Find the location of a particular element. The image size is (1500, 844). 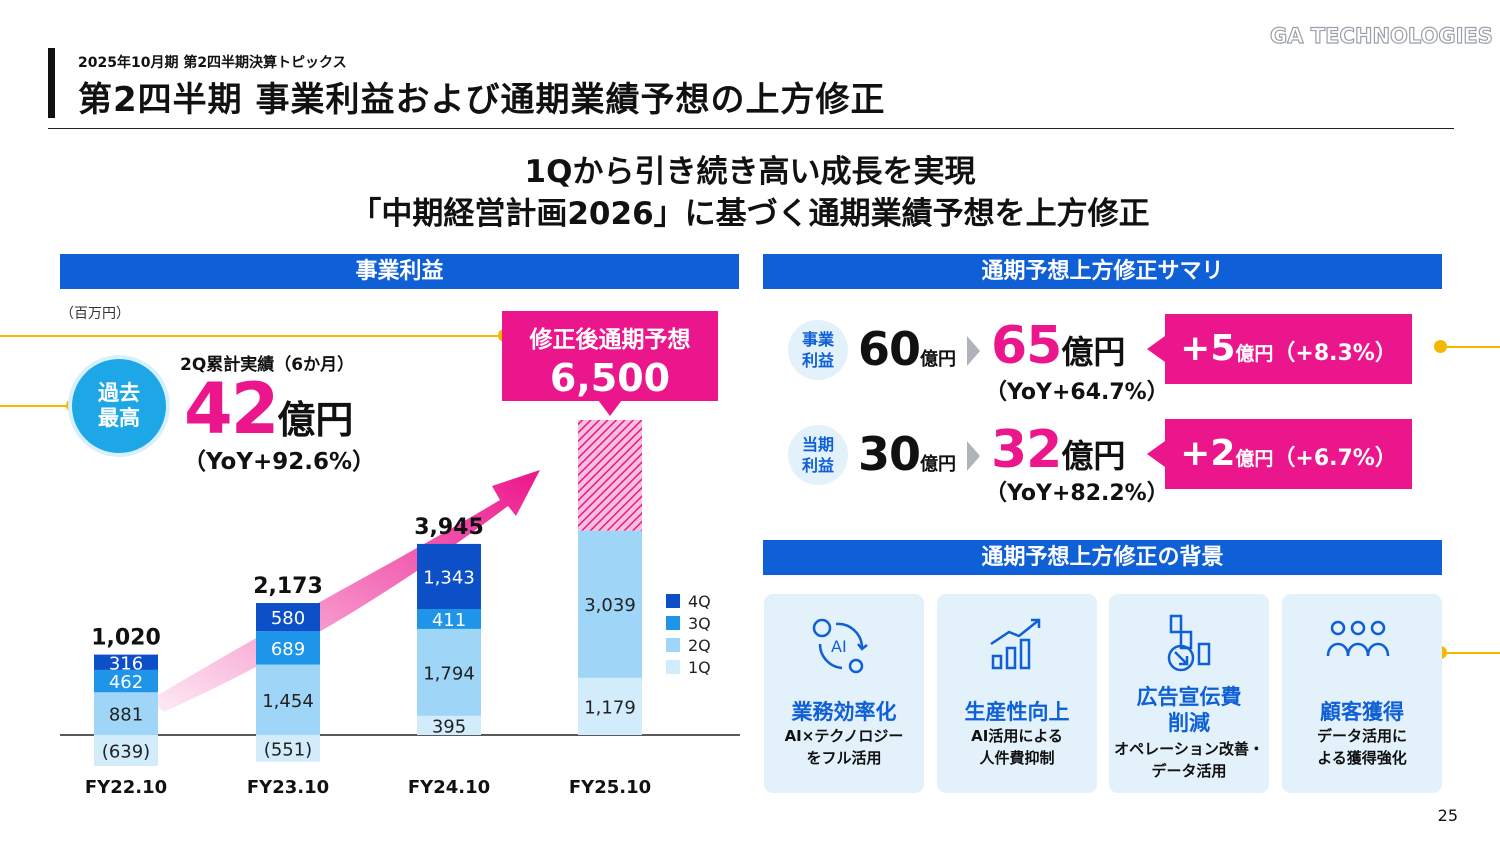

new-number: 32 is located at coordinates (1026, 450).